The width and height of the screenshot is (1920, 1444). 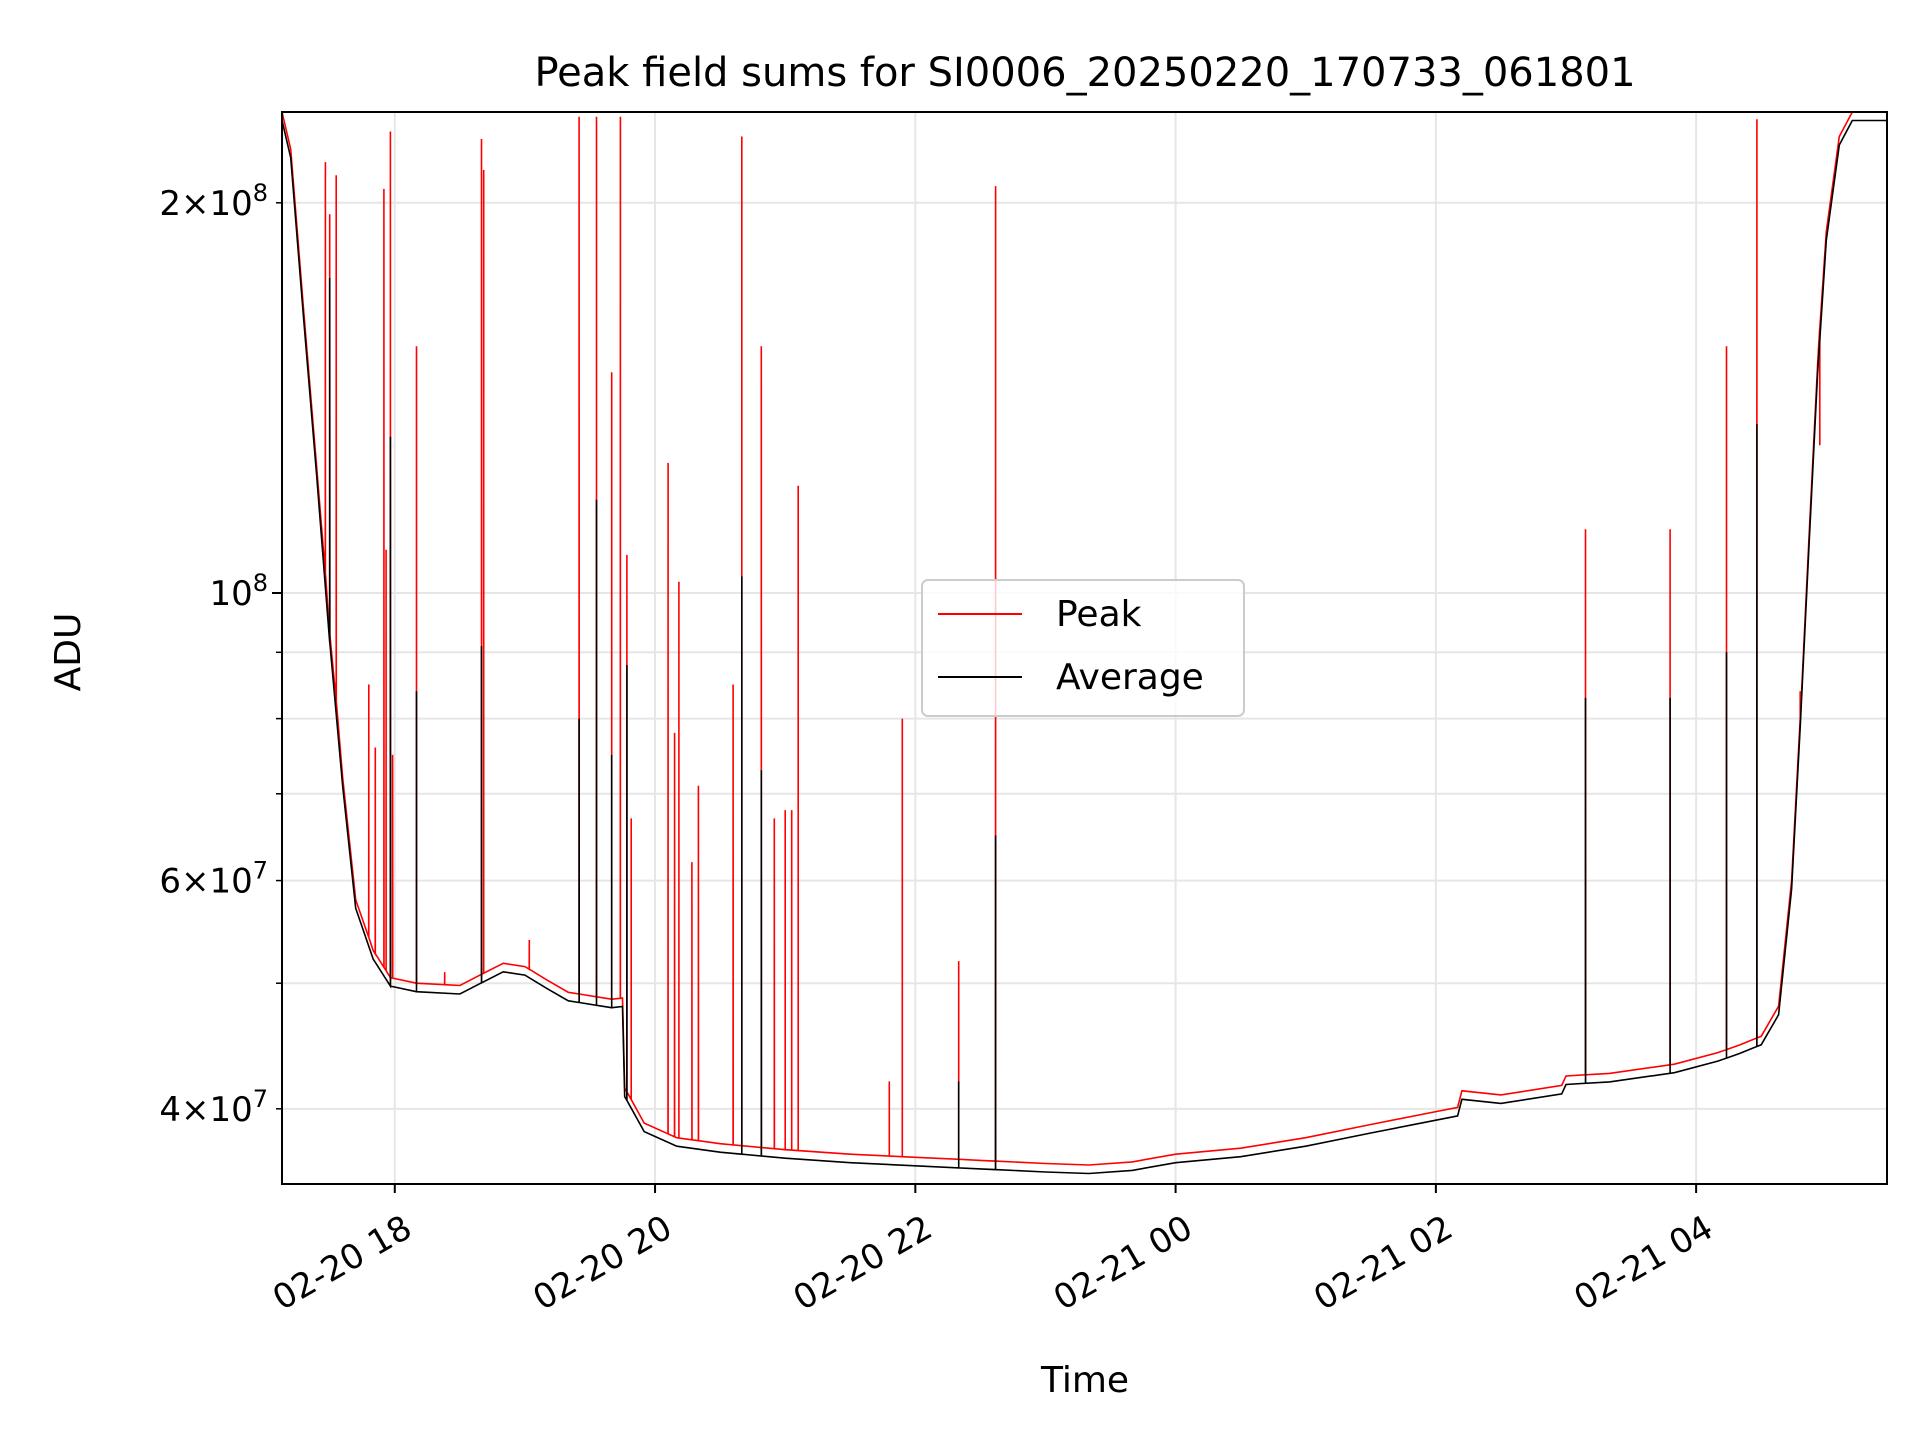 What do you see at coordinates (238, 591) in the screenshot?
I see `y-tick-label: 108` at bounding box center [238, 591].